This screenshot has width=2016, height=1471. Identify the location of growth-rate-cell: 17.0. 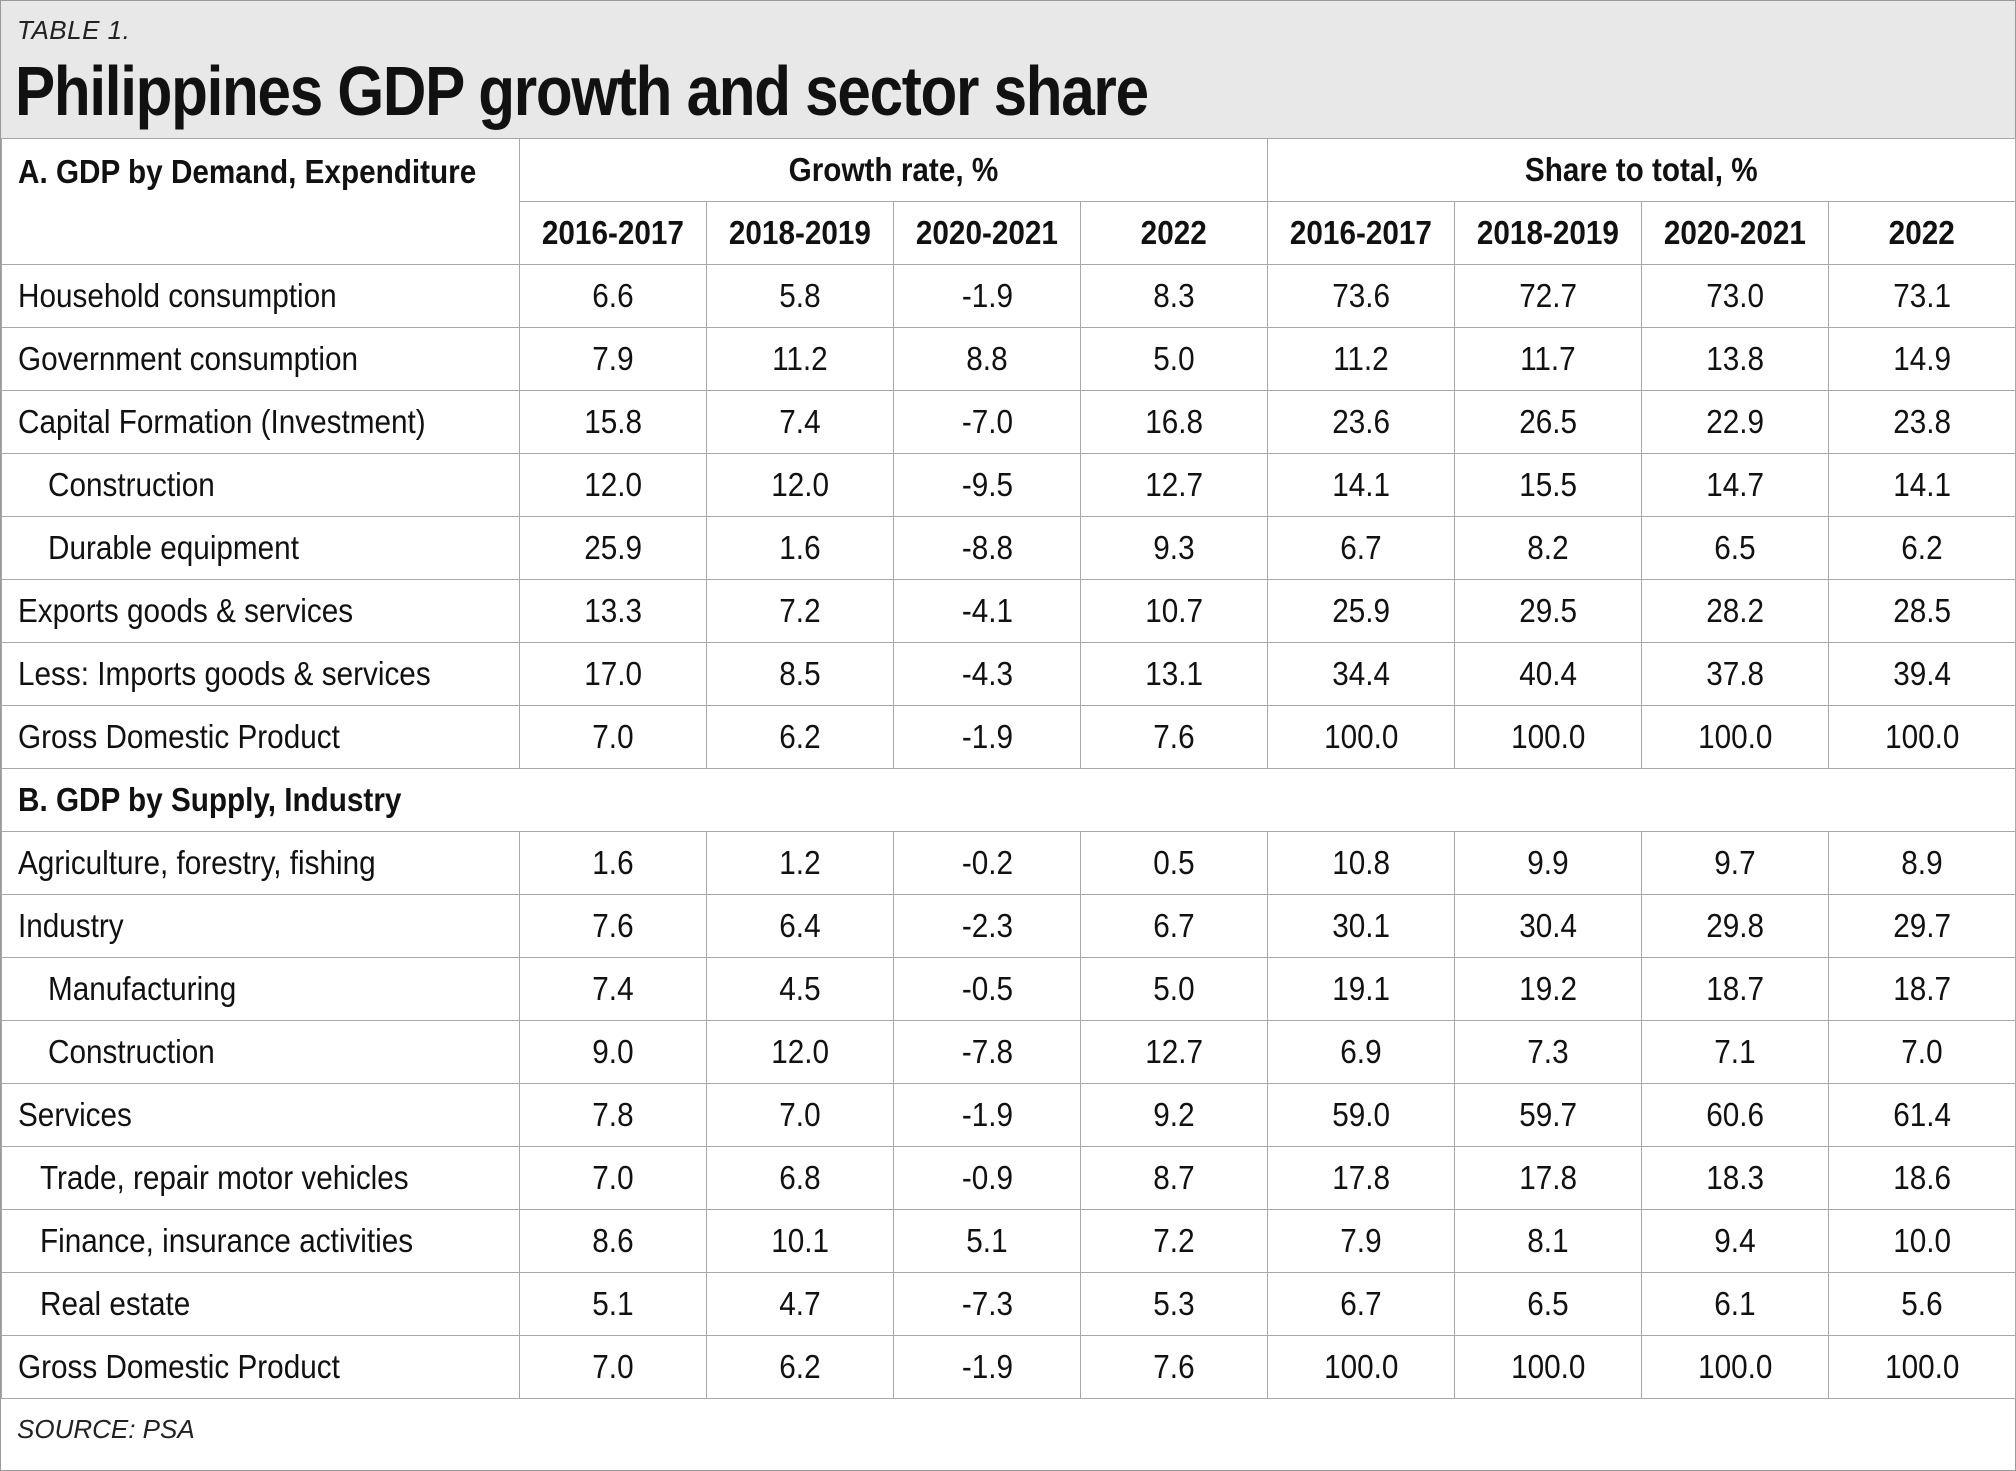
(613, 674).